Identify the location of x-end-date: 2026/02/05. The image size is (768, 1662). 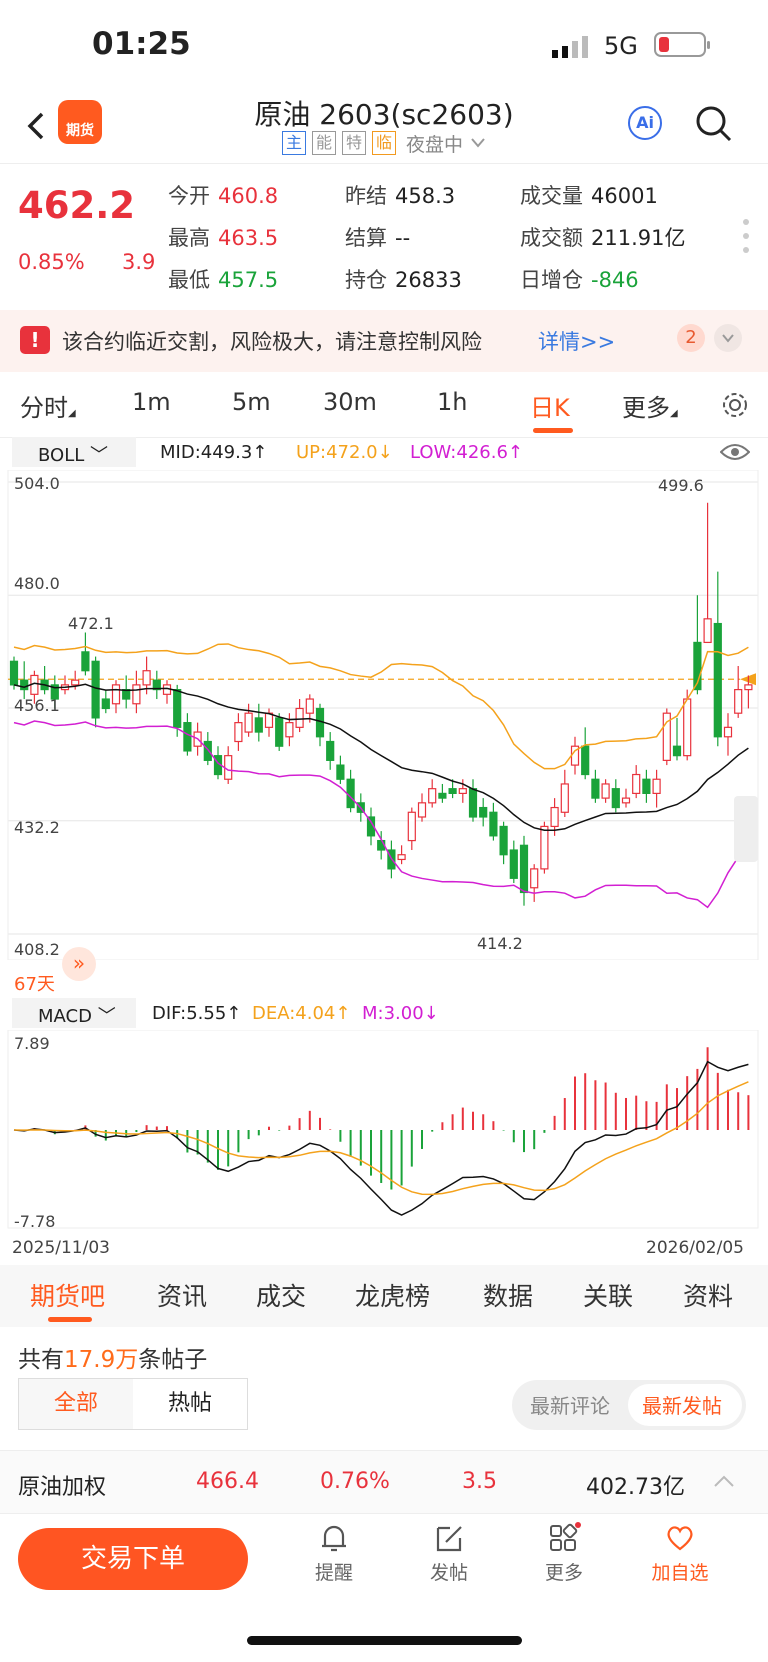
(695, 1248).